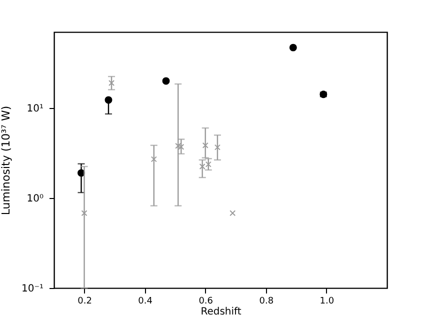  Describe the element at coordinates (206, 301) in the screenshot. I see `x-tick-label: 0.6` at that location.